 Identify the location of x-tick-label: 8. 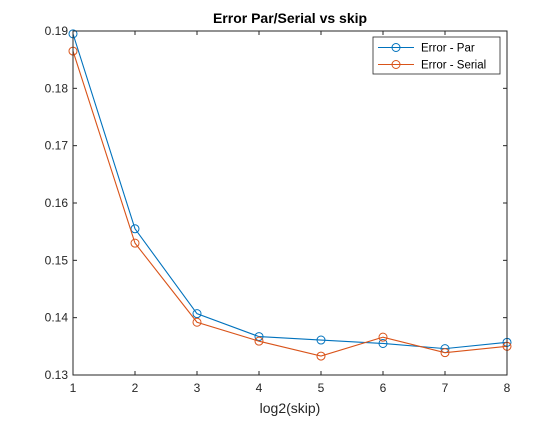
(507, 388).